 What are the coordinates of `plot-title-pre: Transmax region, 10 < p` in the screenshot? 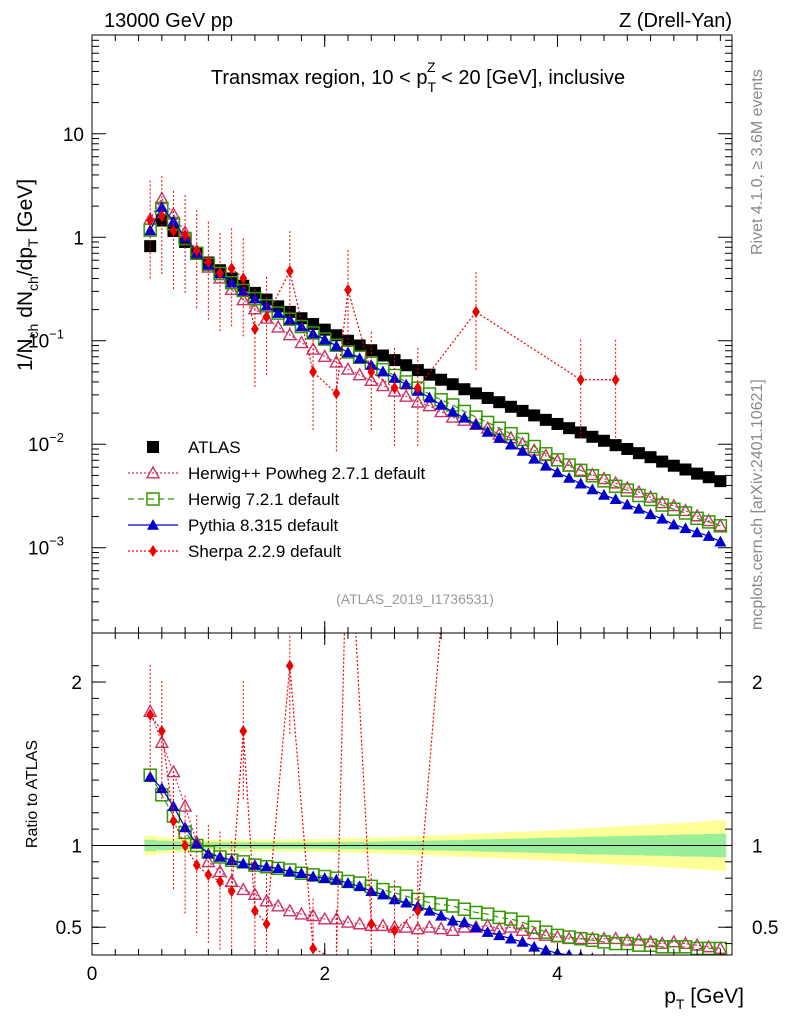 It's located at (319, 78).